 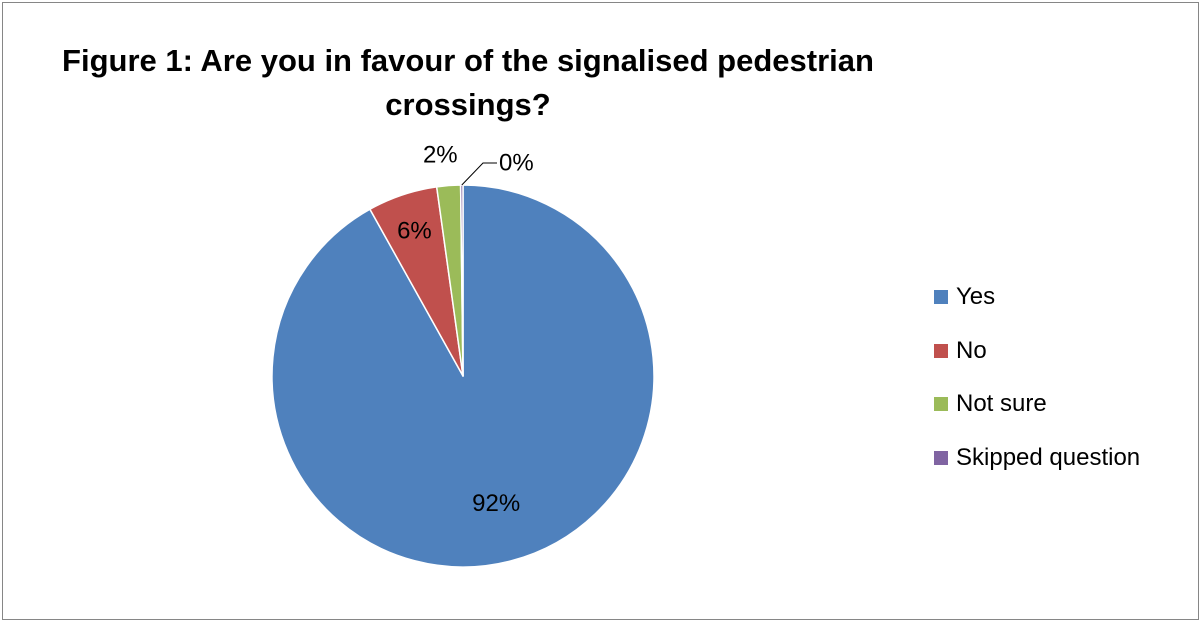 I want to click on legend-item-no: No, so click(x=1037, y=351).